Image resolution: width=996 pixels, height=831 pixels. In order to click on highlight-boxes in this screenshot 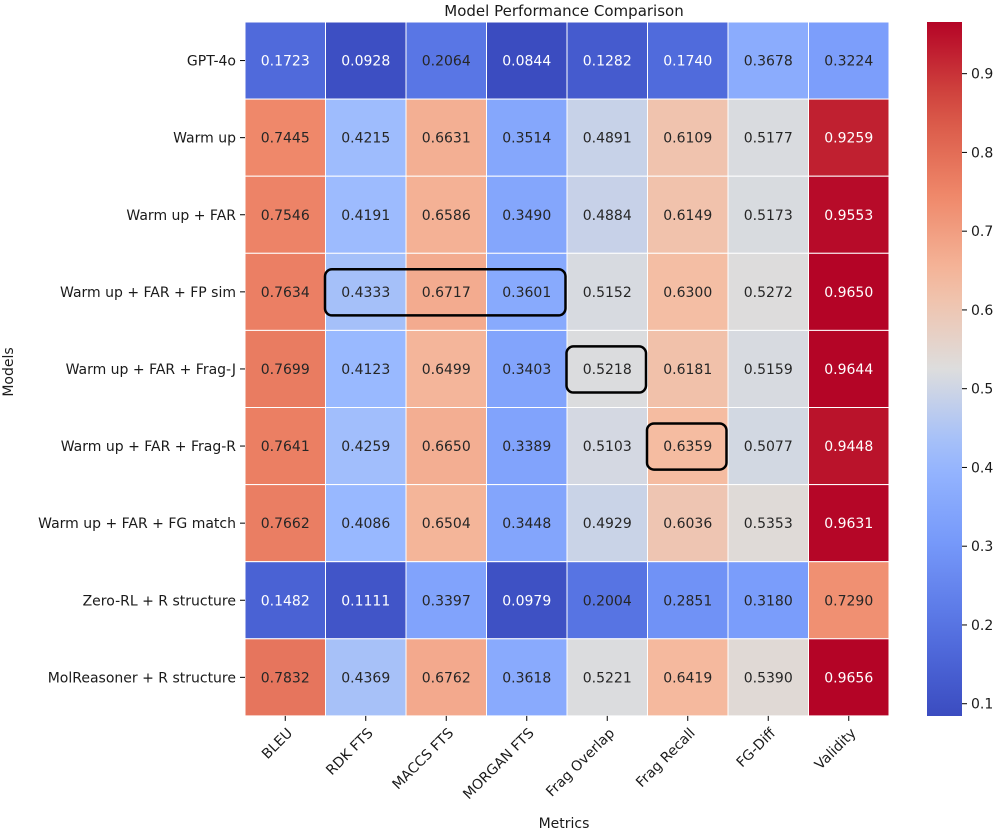, I will do `click(525, 369)`.